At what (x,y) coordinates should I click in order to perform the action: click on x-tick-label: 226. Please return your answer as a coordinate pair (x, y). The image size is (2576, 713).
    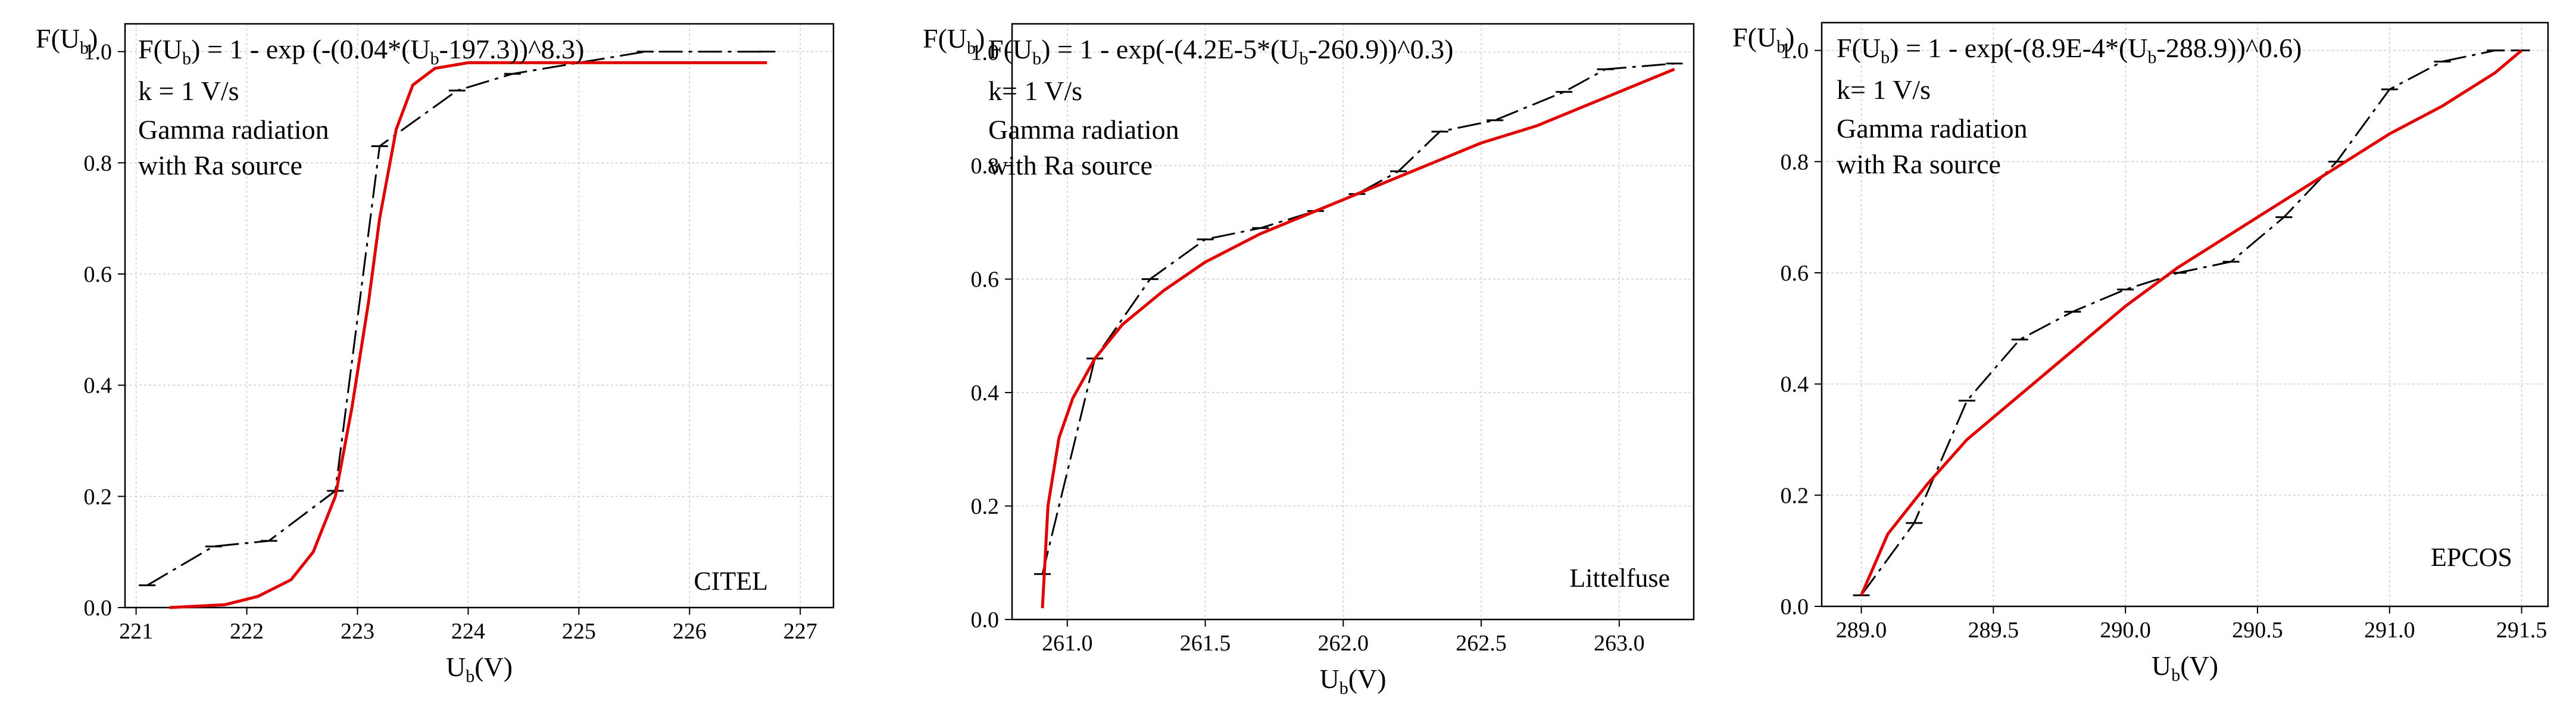
    Looking at the image, I should click on (690, 632).